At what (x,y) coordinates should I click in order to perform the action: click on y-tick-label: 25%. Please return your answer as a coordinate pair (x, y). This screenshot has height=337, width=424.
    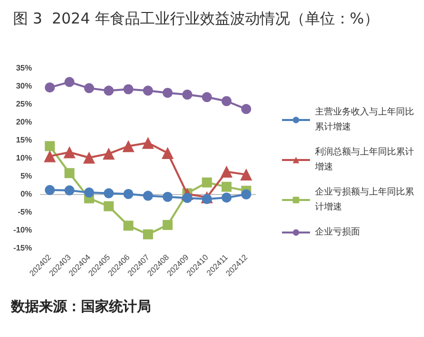
    Looking at the image, I should click on (24, 104).